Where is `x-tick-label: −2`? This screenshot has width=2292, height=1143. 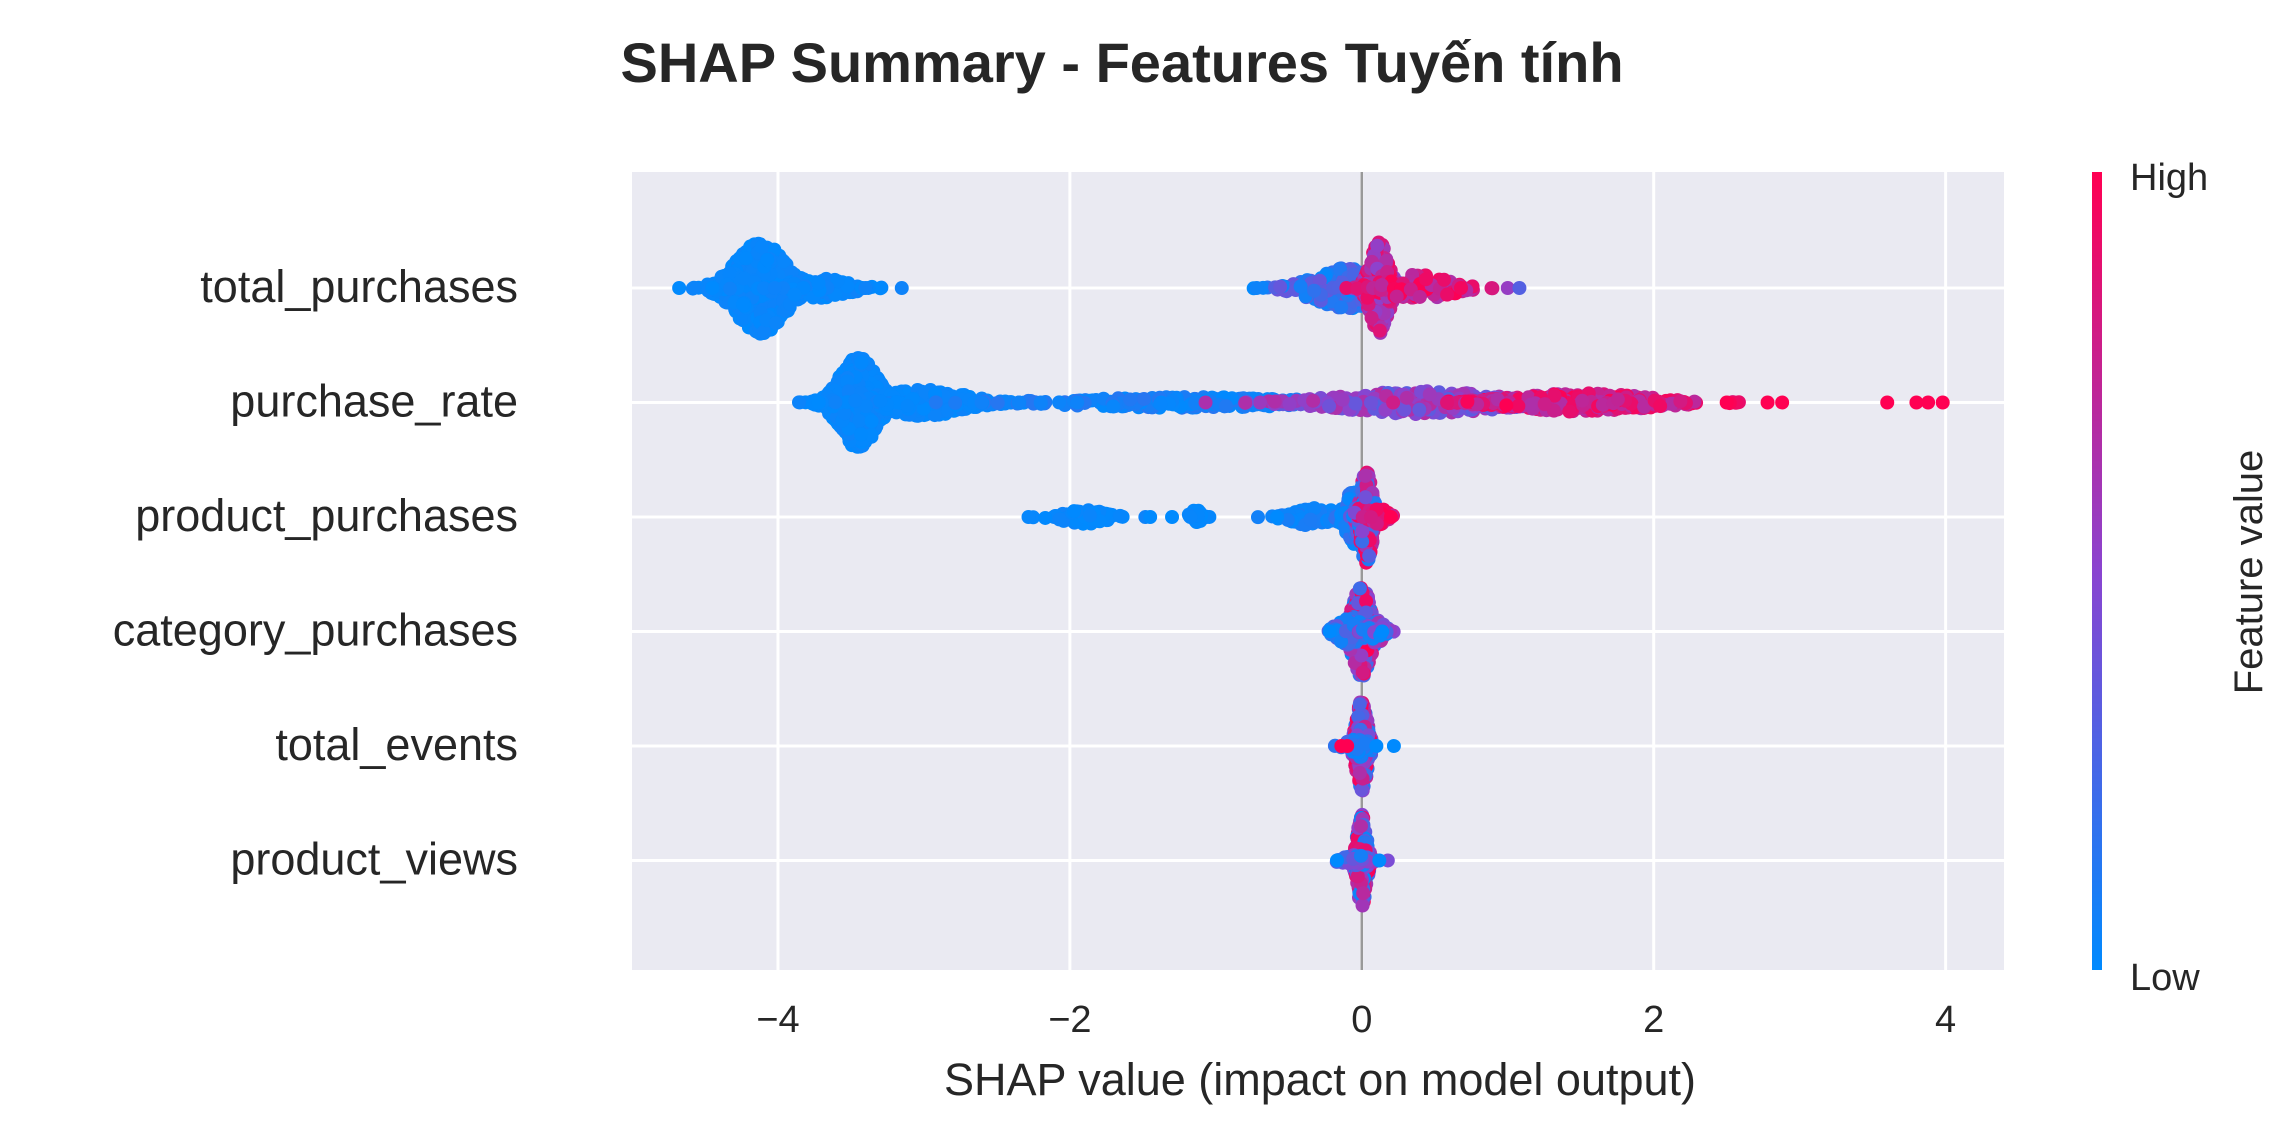
x-tick-label: −2 is located at coordinates (1069, 1020).